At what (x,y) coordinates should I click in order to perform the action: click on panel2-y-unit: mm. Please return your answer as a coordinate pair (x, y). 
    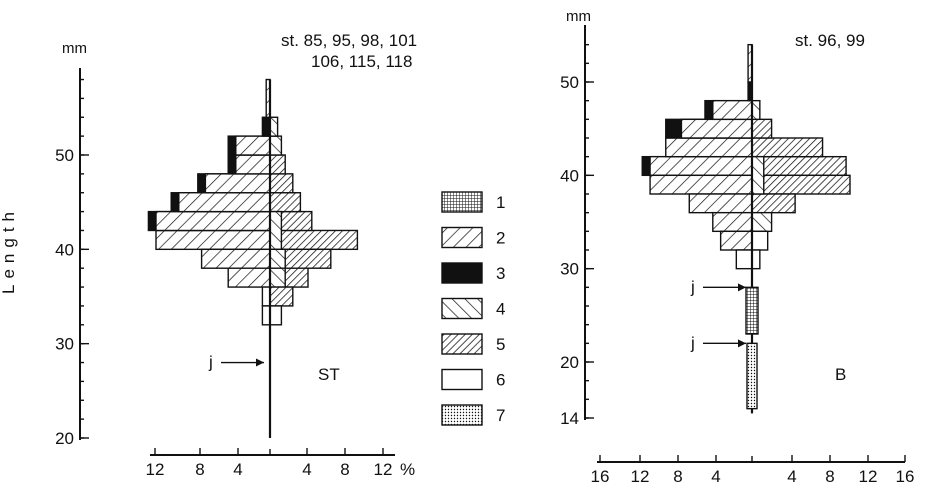
    Looking at the image, I should click on (578, 16).